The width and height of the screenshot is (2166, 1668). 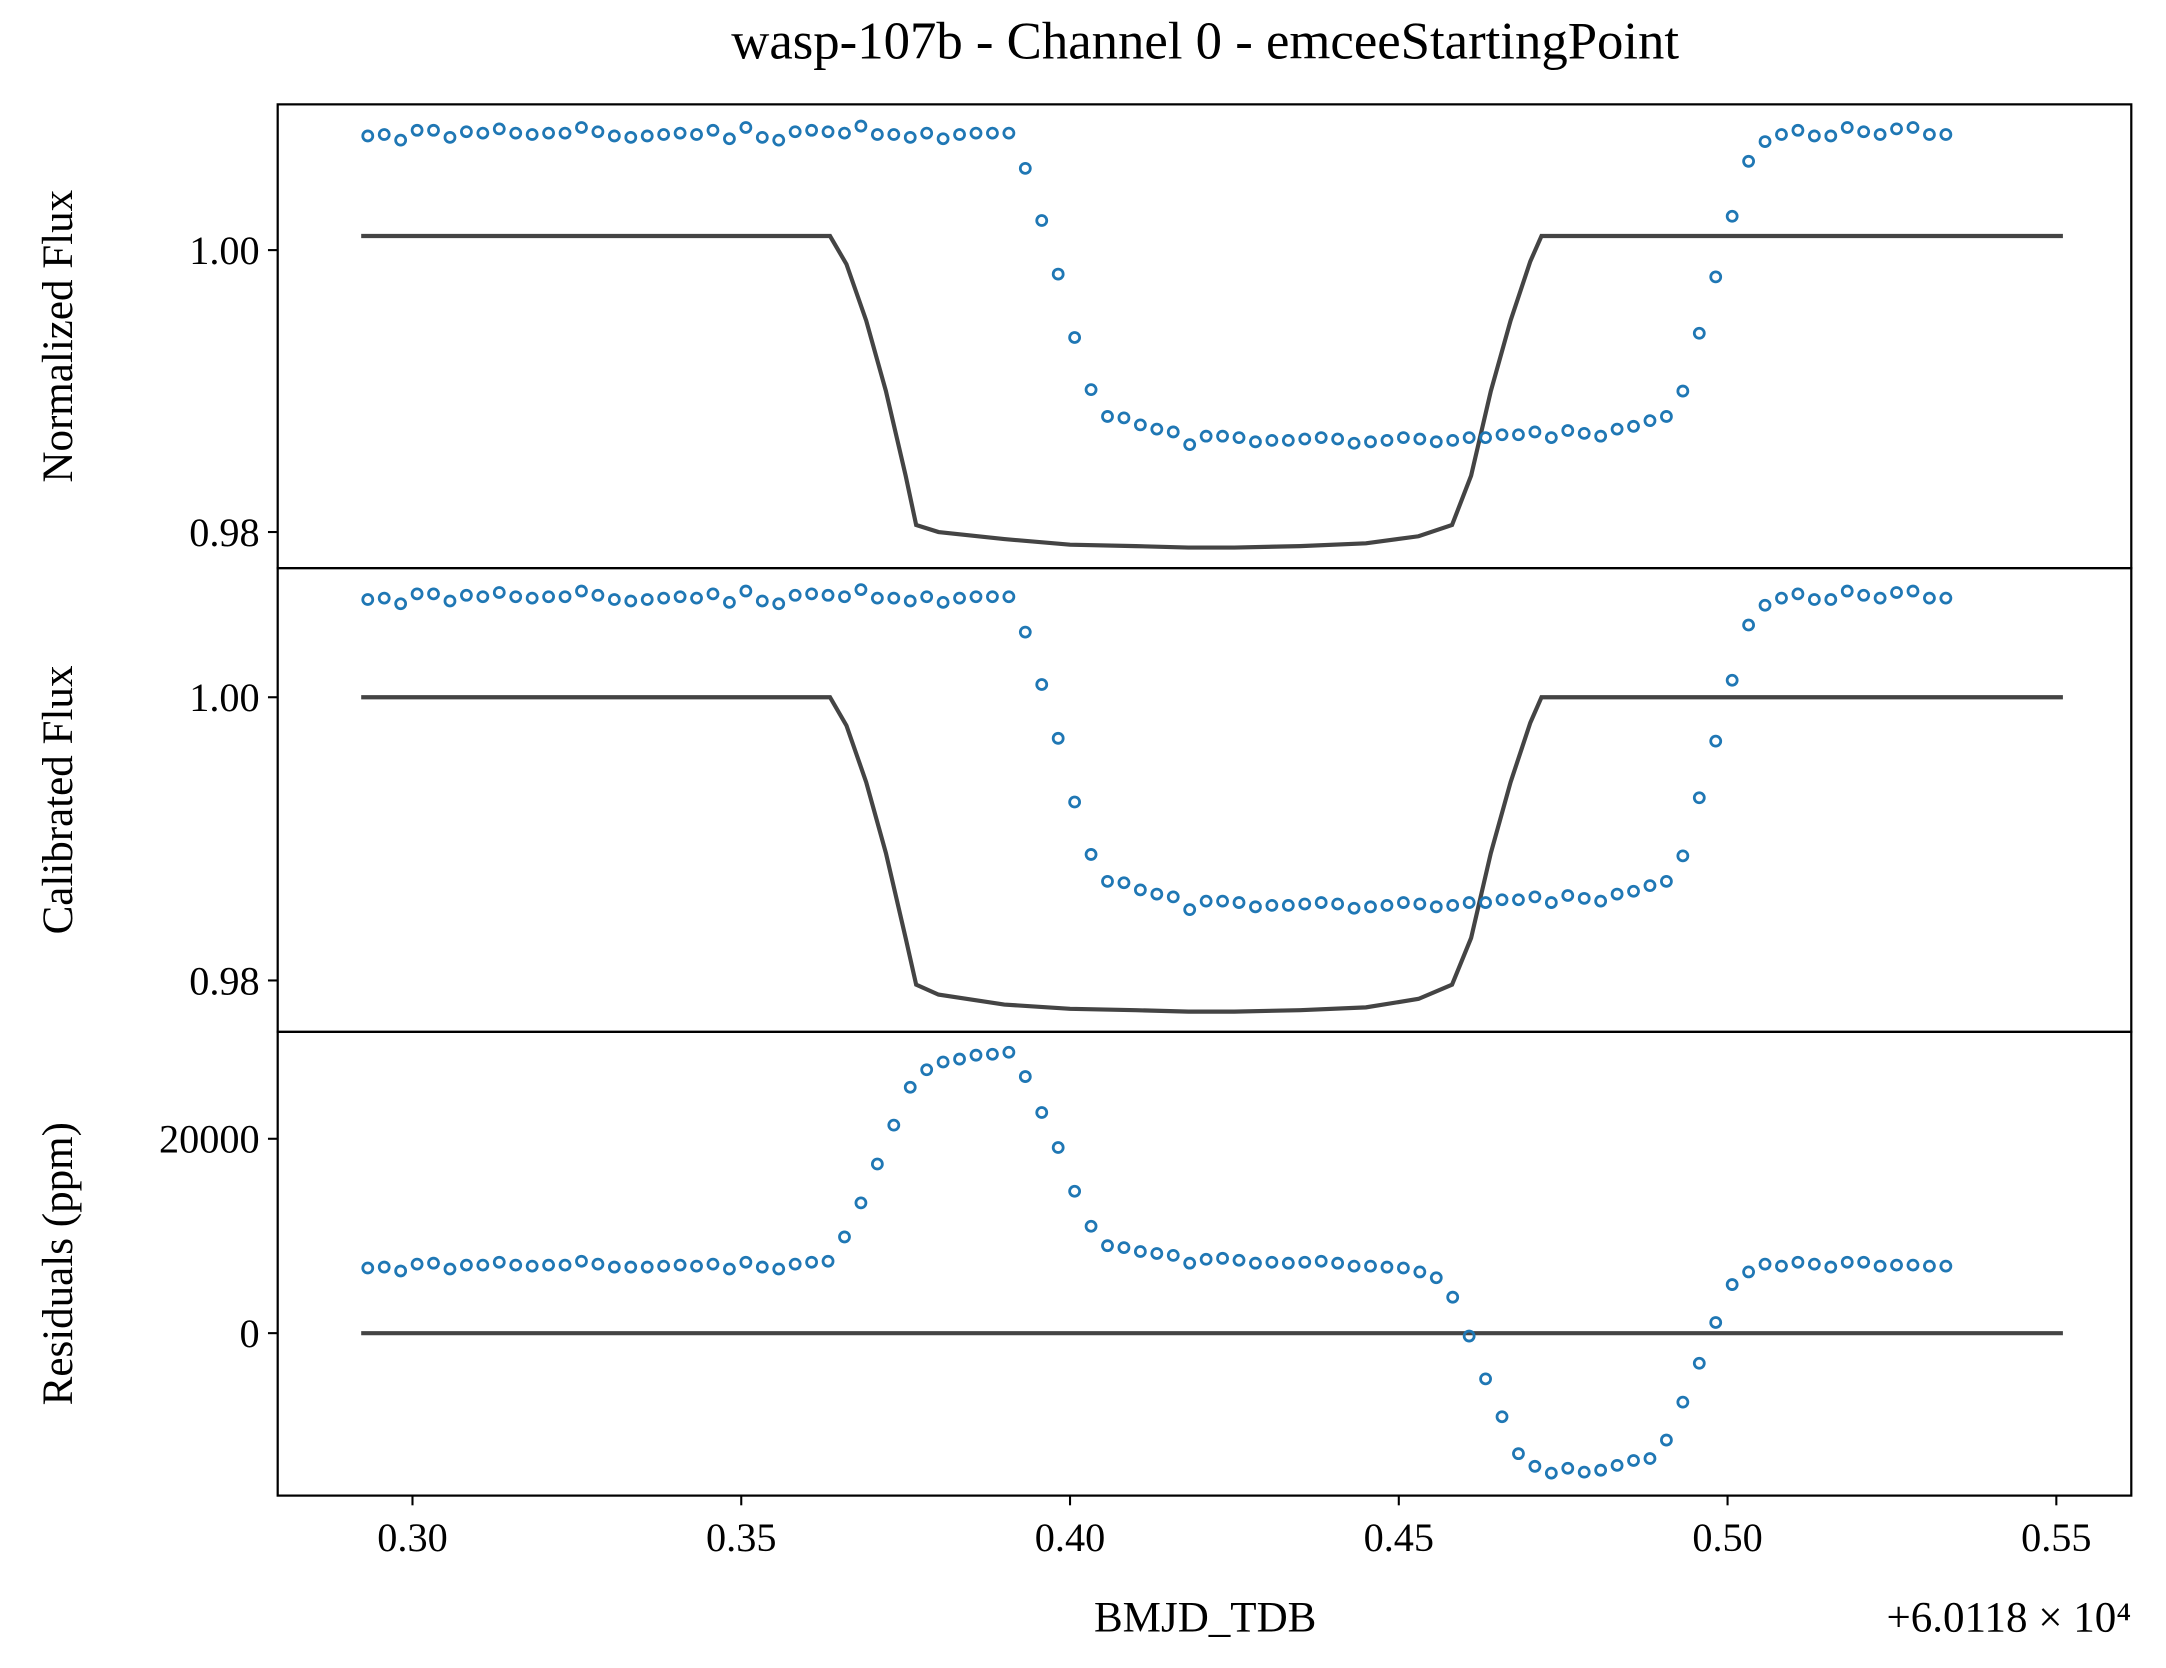 What do you see at coordinates (1070, 1537) in the screenshot?
I see `x-tick-label: 0.40` at bounding box center [1070, 1537].